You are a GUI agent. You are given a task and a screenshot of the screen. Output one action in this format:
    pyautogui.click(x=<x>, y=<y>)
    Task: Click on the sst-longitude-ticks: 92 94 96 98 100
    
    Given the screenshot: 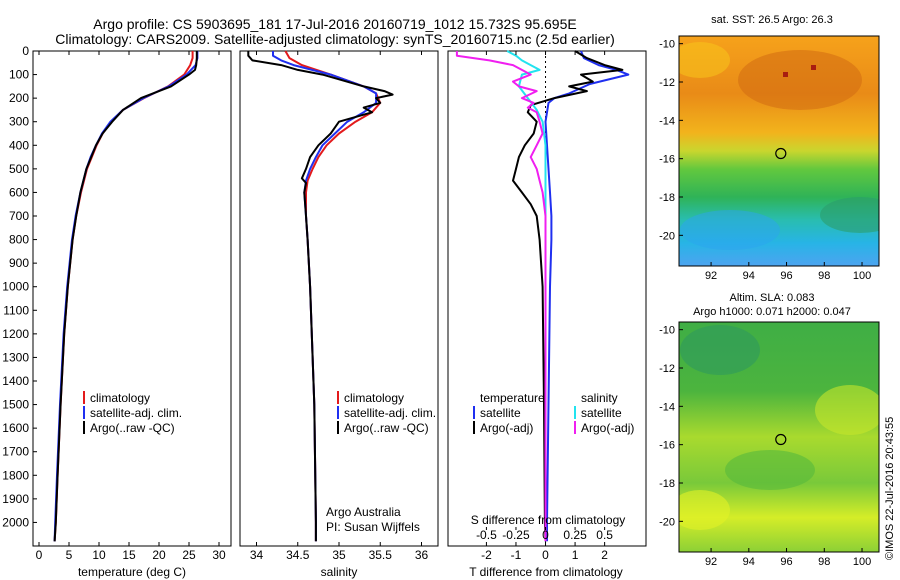 What is the action you would take?
    pyautogui.click(x=788, y=272)
    